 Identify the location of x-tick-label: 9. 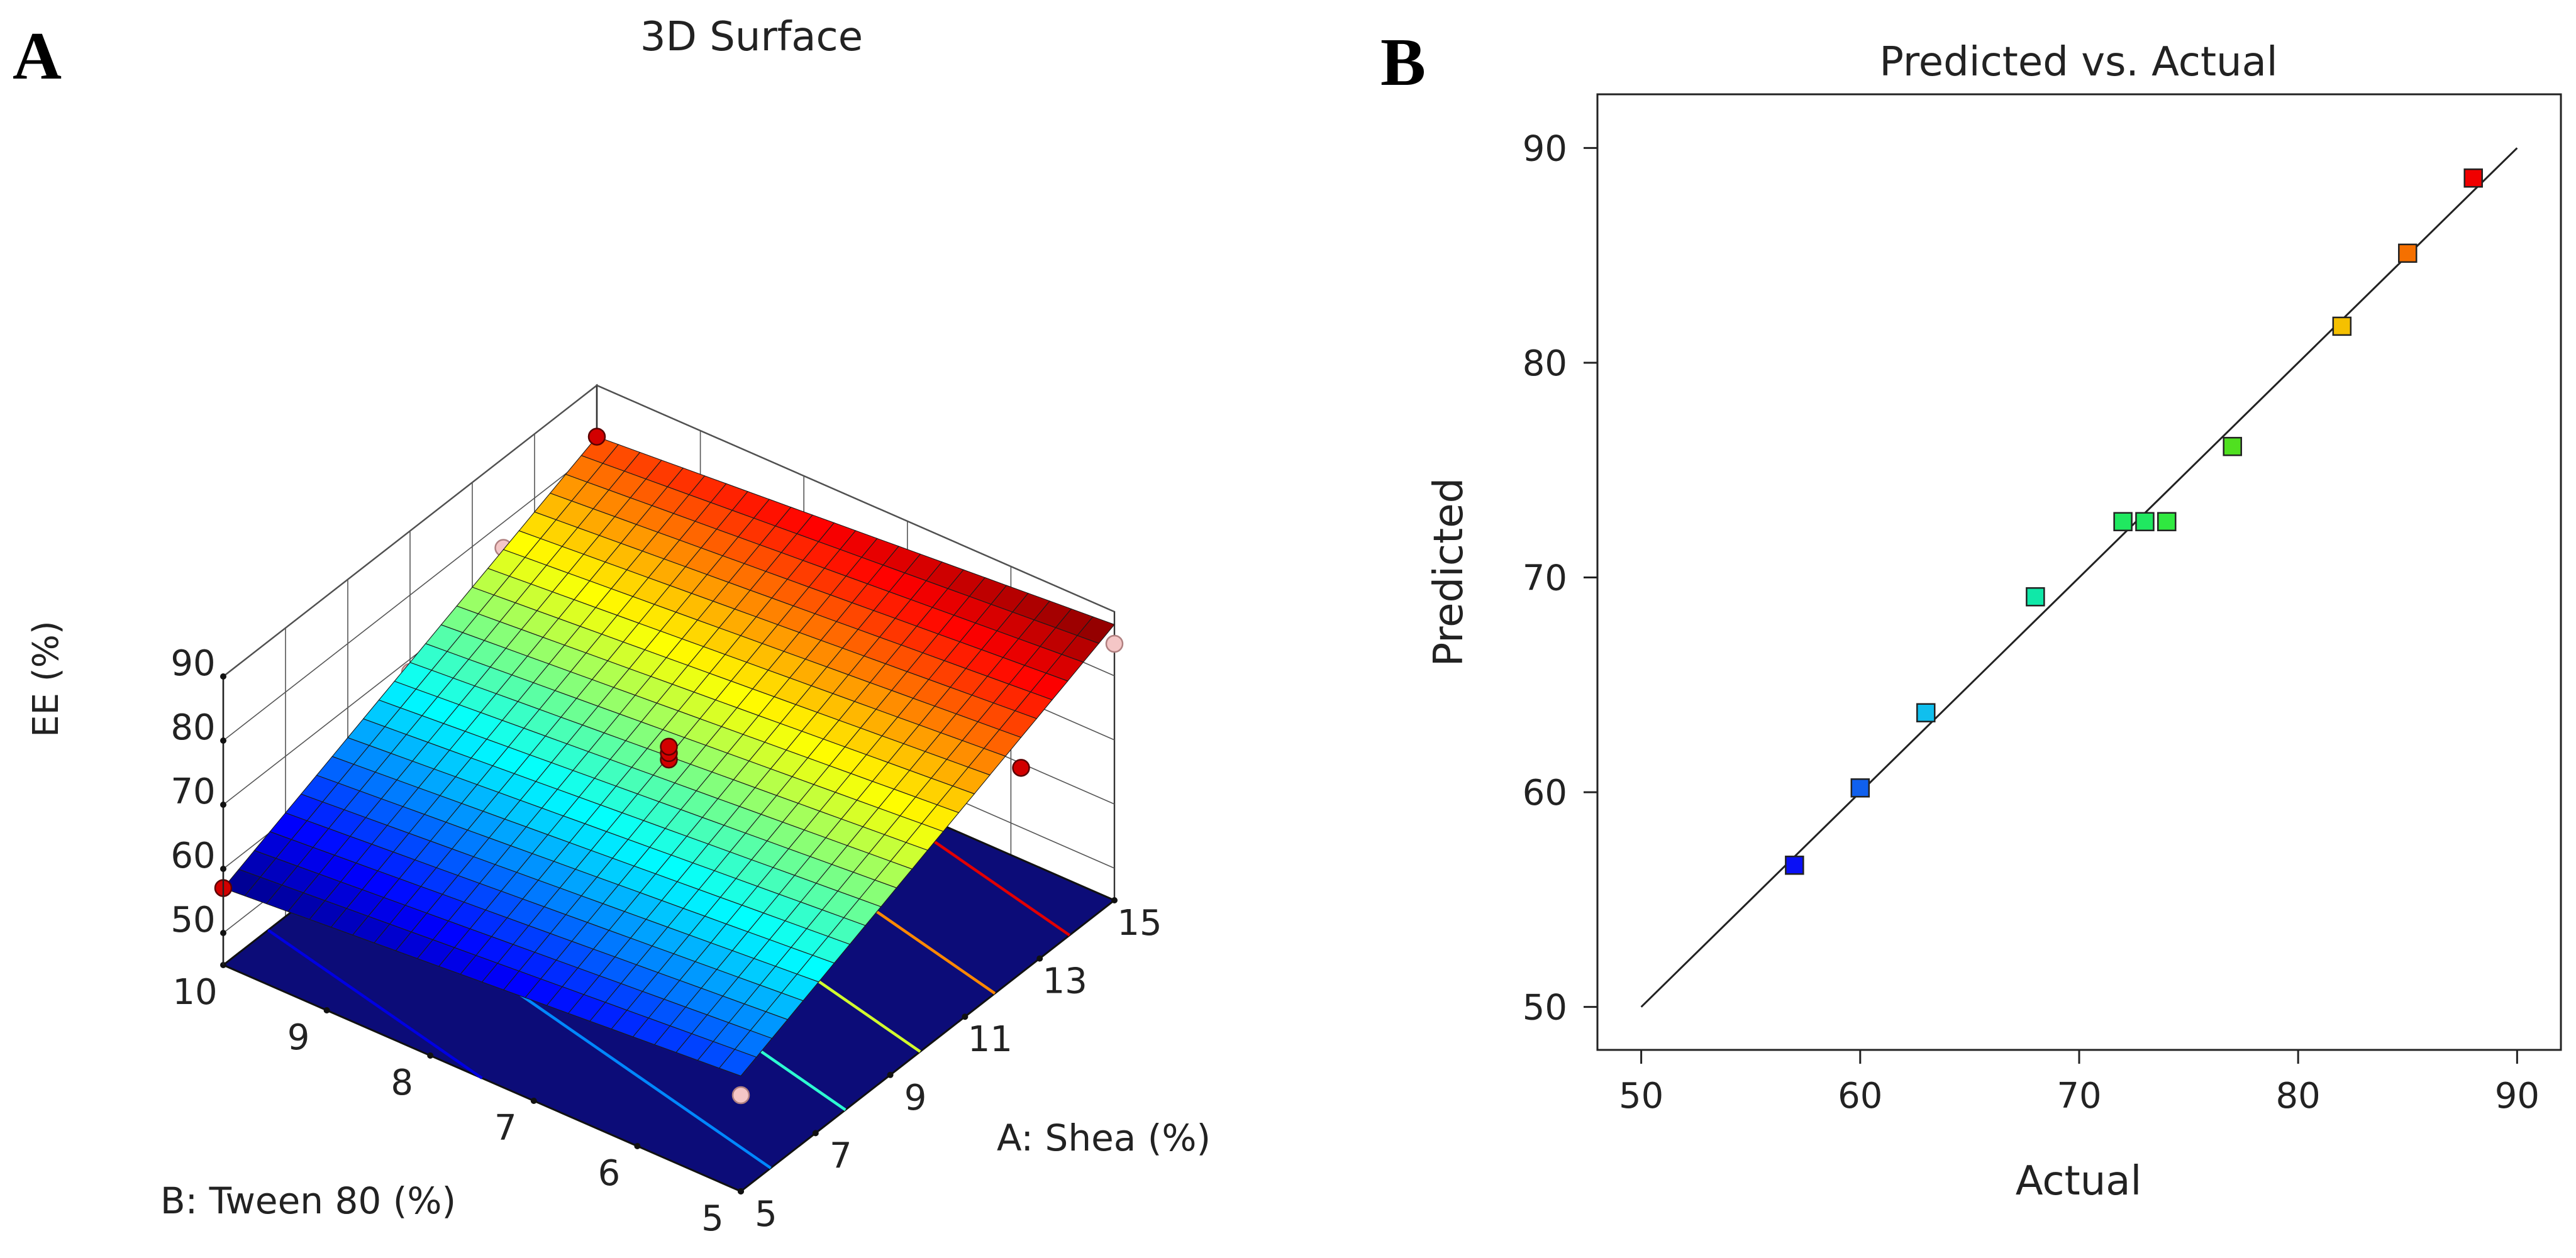
(915, 1098).